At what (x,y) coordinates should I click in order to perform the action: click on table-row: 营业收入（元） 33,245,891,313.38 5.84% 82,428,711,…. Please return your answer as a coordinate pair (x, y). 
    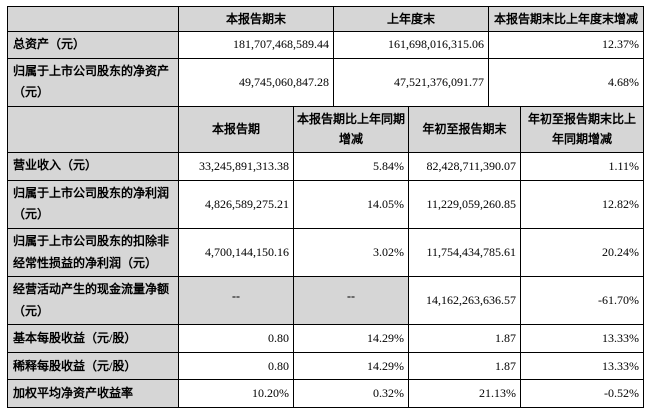
    Looking at the image, I should click on (325, 166).